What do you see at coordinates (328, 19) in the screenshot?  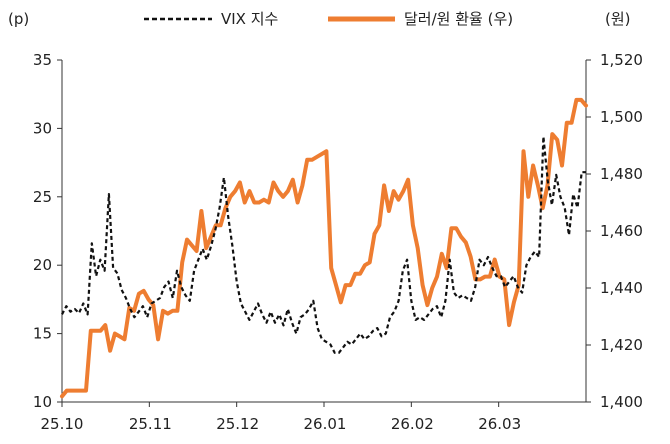 I see `legend: VIX 지수 달러/원 환율 (우)` at bounding box center [328, 19].